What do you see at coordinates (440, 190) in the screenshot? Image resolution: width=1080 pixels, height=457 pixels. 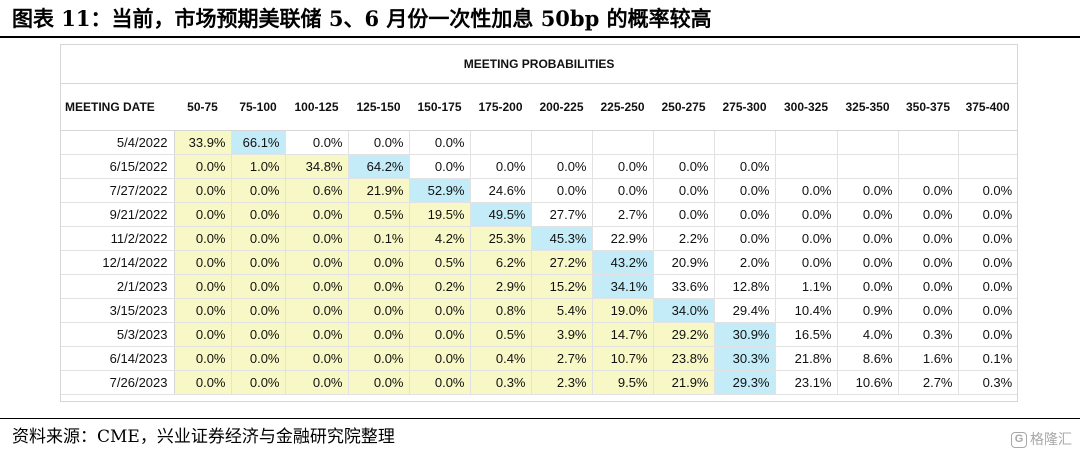 I see `probability-cell: 52.9%` at bounding box center [440, 190].